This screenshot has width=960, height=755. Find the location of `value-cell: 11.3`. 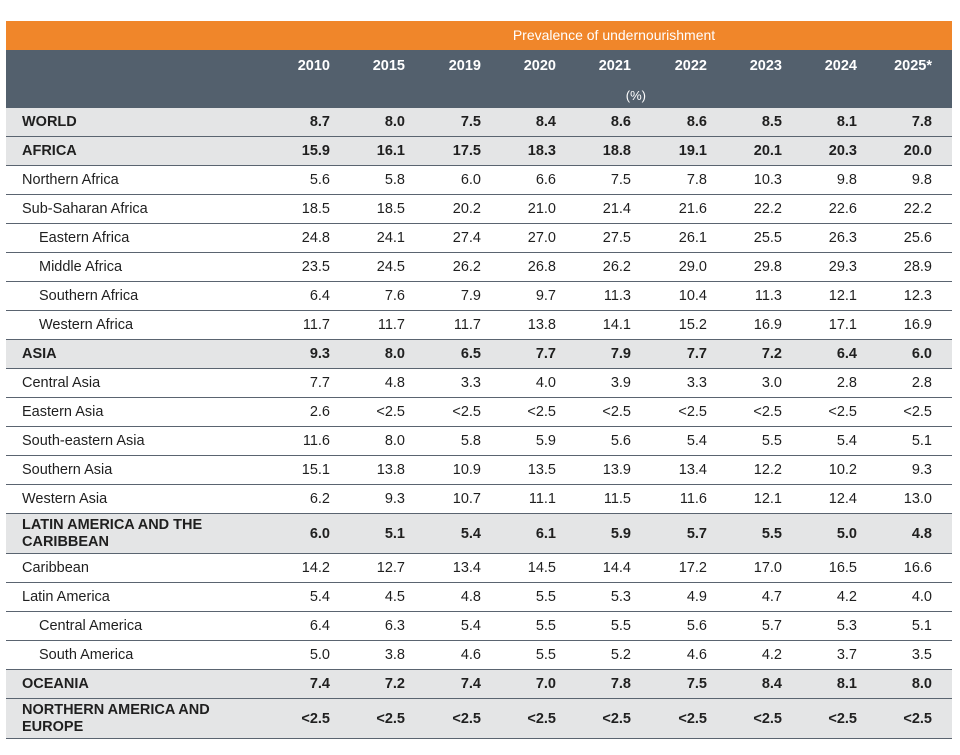

value-cell: 11.3 is located at coordinates (617, 296).